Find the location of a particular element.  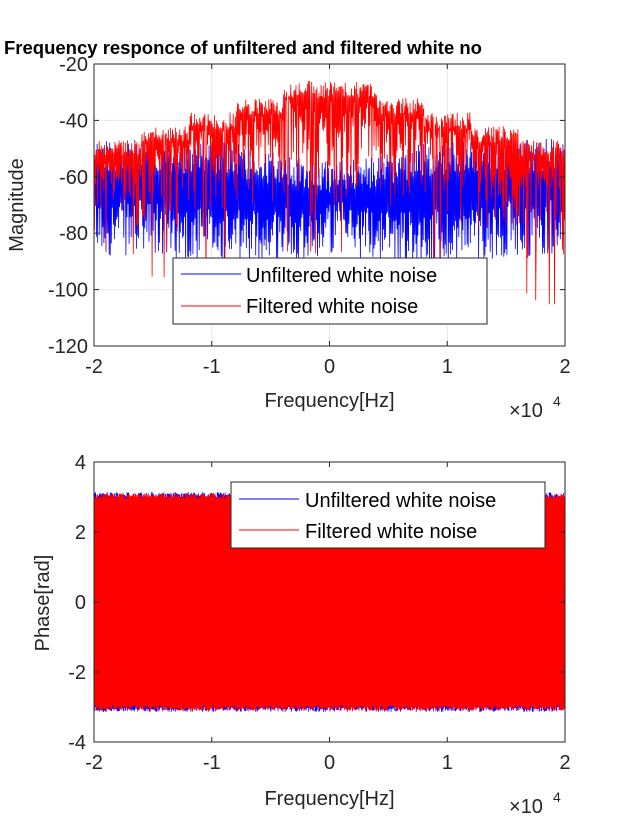

phase-y-tick-label: -4 is located at coordinates (77, 743).